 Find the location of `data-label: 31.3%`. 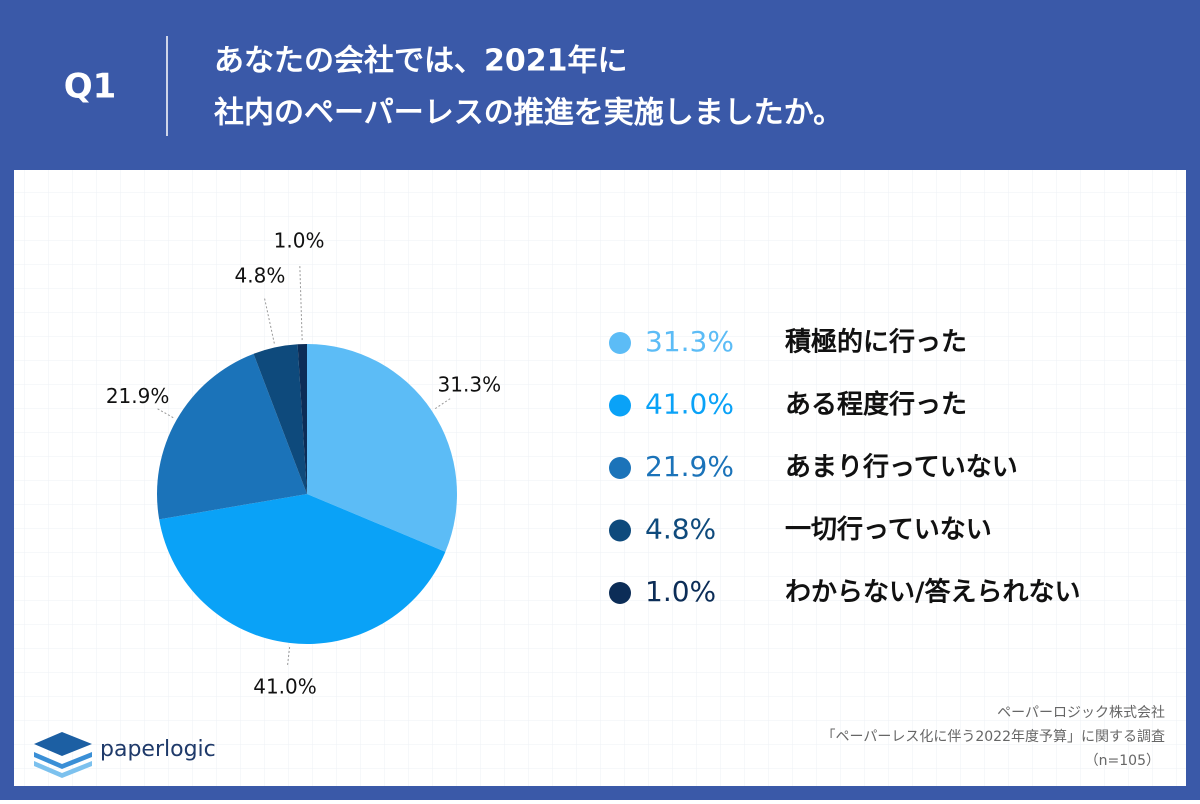

data-label: 31.3% is located at coordinates (470, 384).